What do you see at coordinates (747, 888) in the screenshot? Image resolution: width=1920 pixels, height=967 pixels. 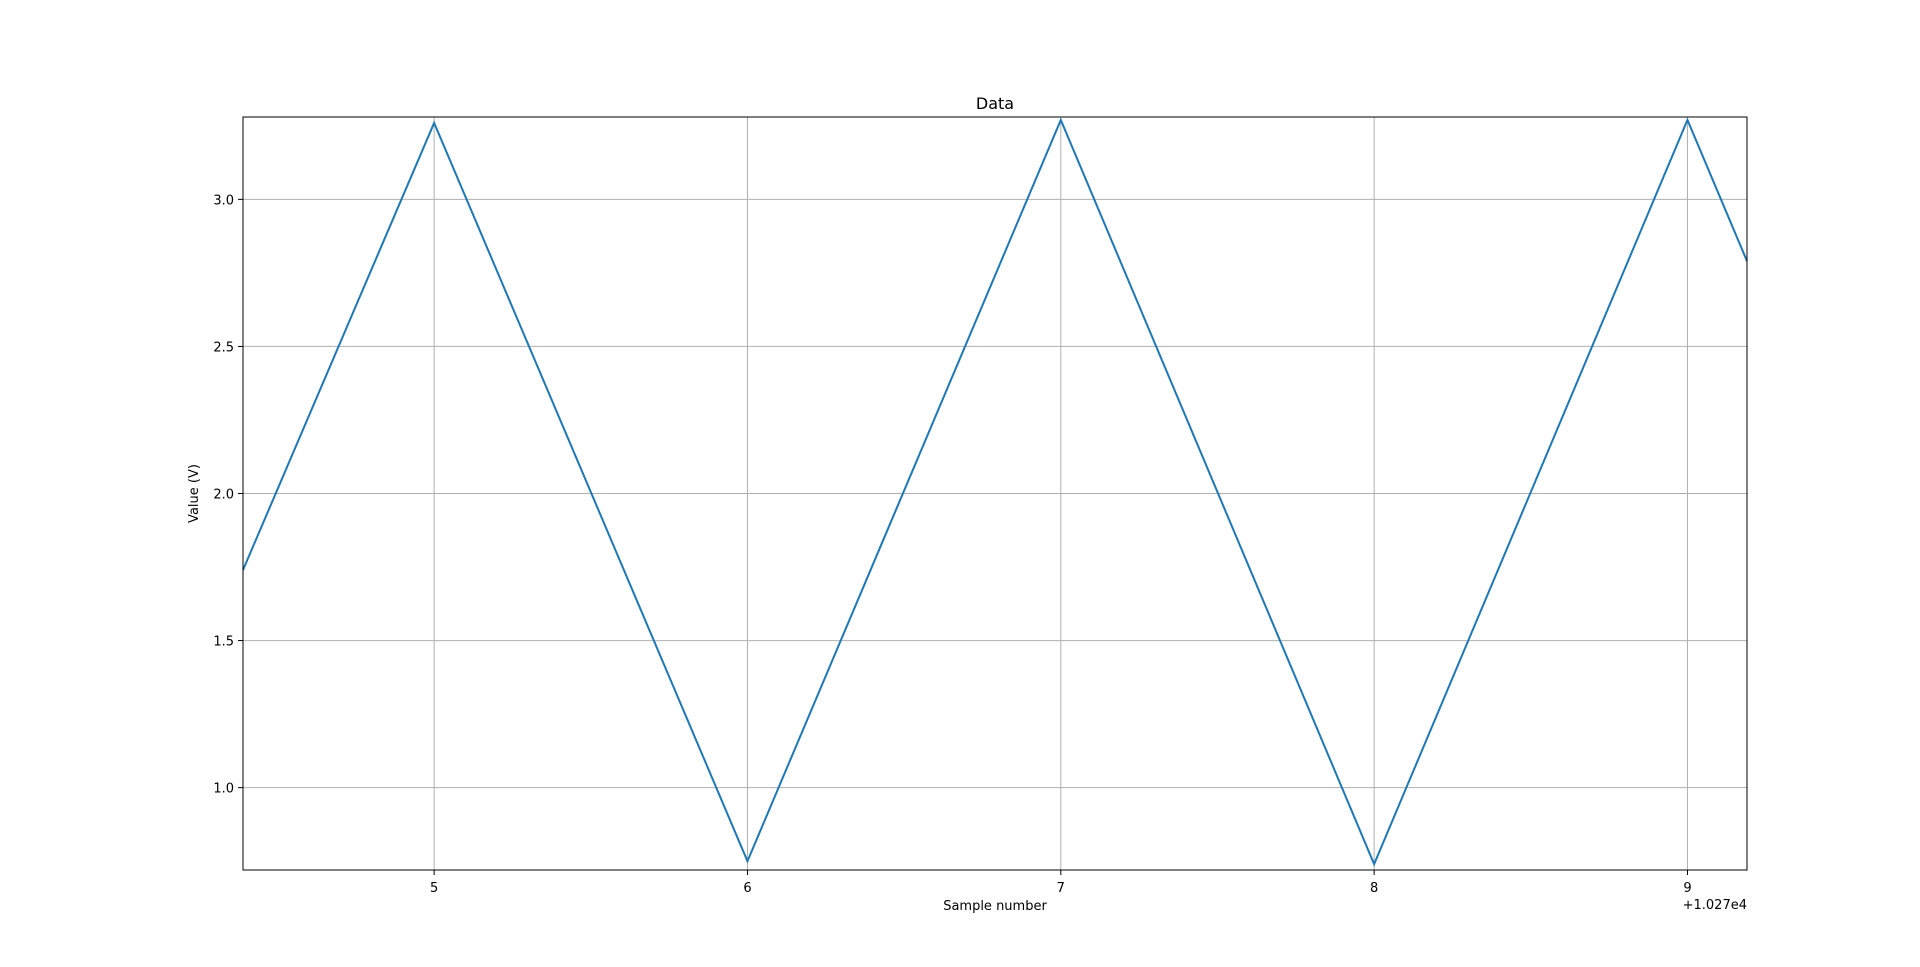 I see `x-tick-label: 6` at bounding box center [747, 888].